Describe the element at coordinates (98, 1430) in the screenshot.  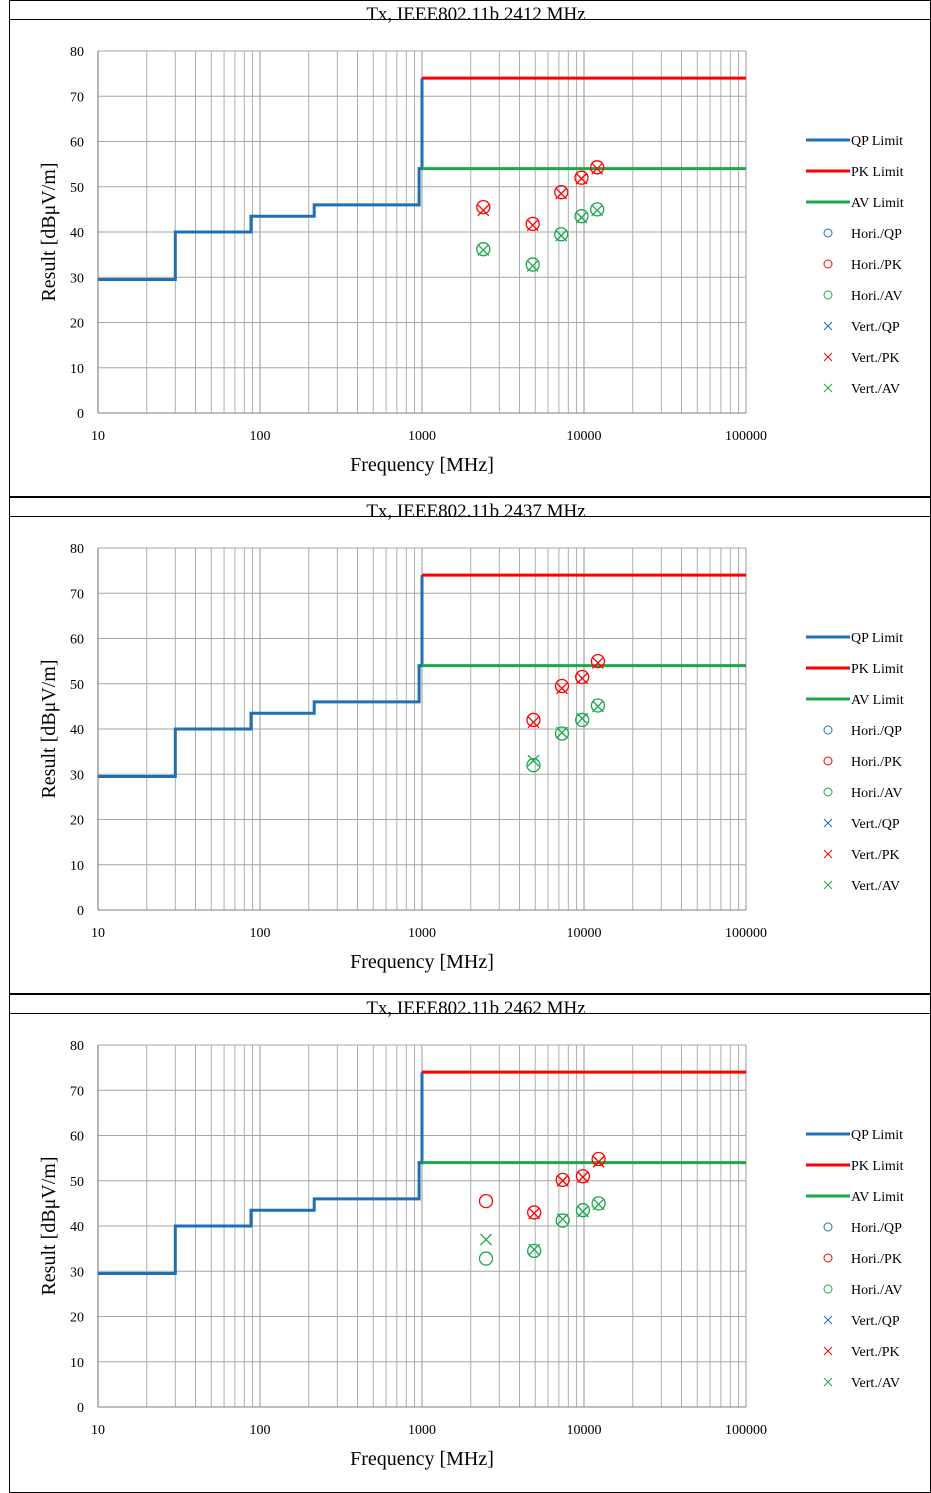
I see `x-tick-label: 10` at that location.